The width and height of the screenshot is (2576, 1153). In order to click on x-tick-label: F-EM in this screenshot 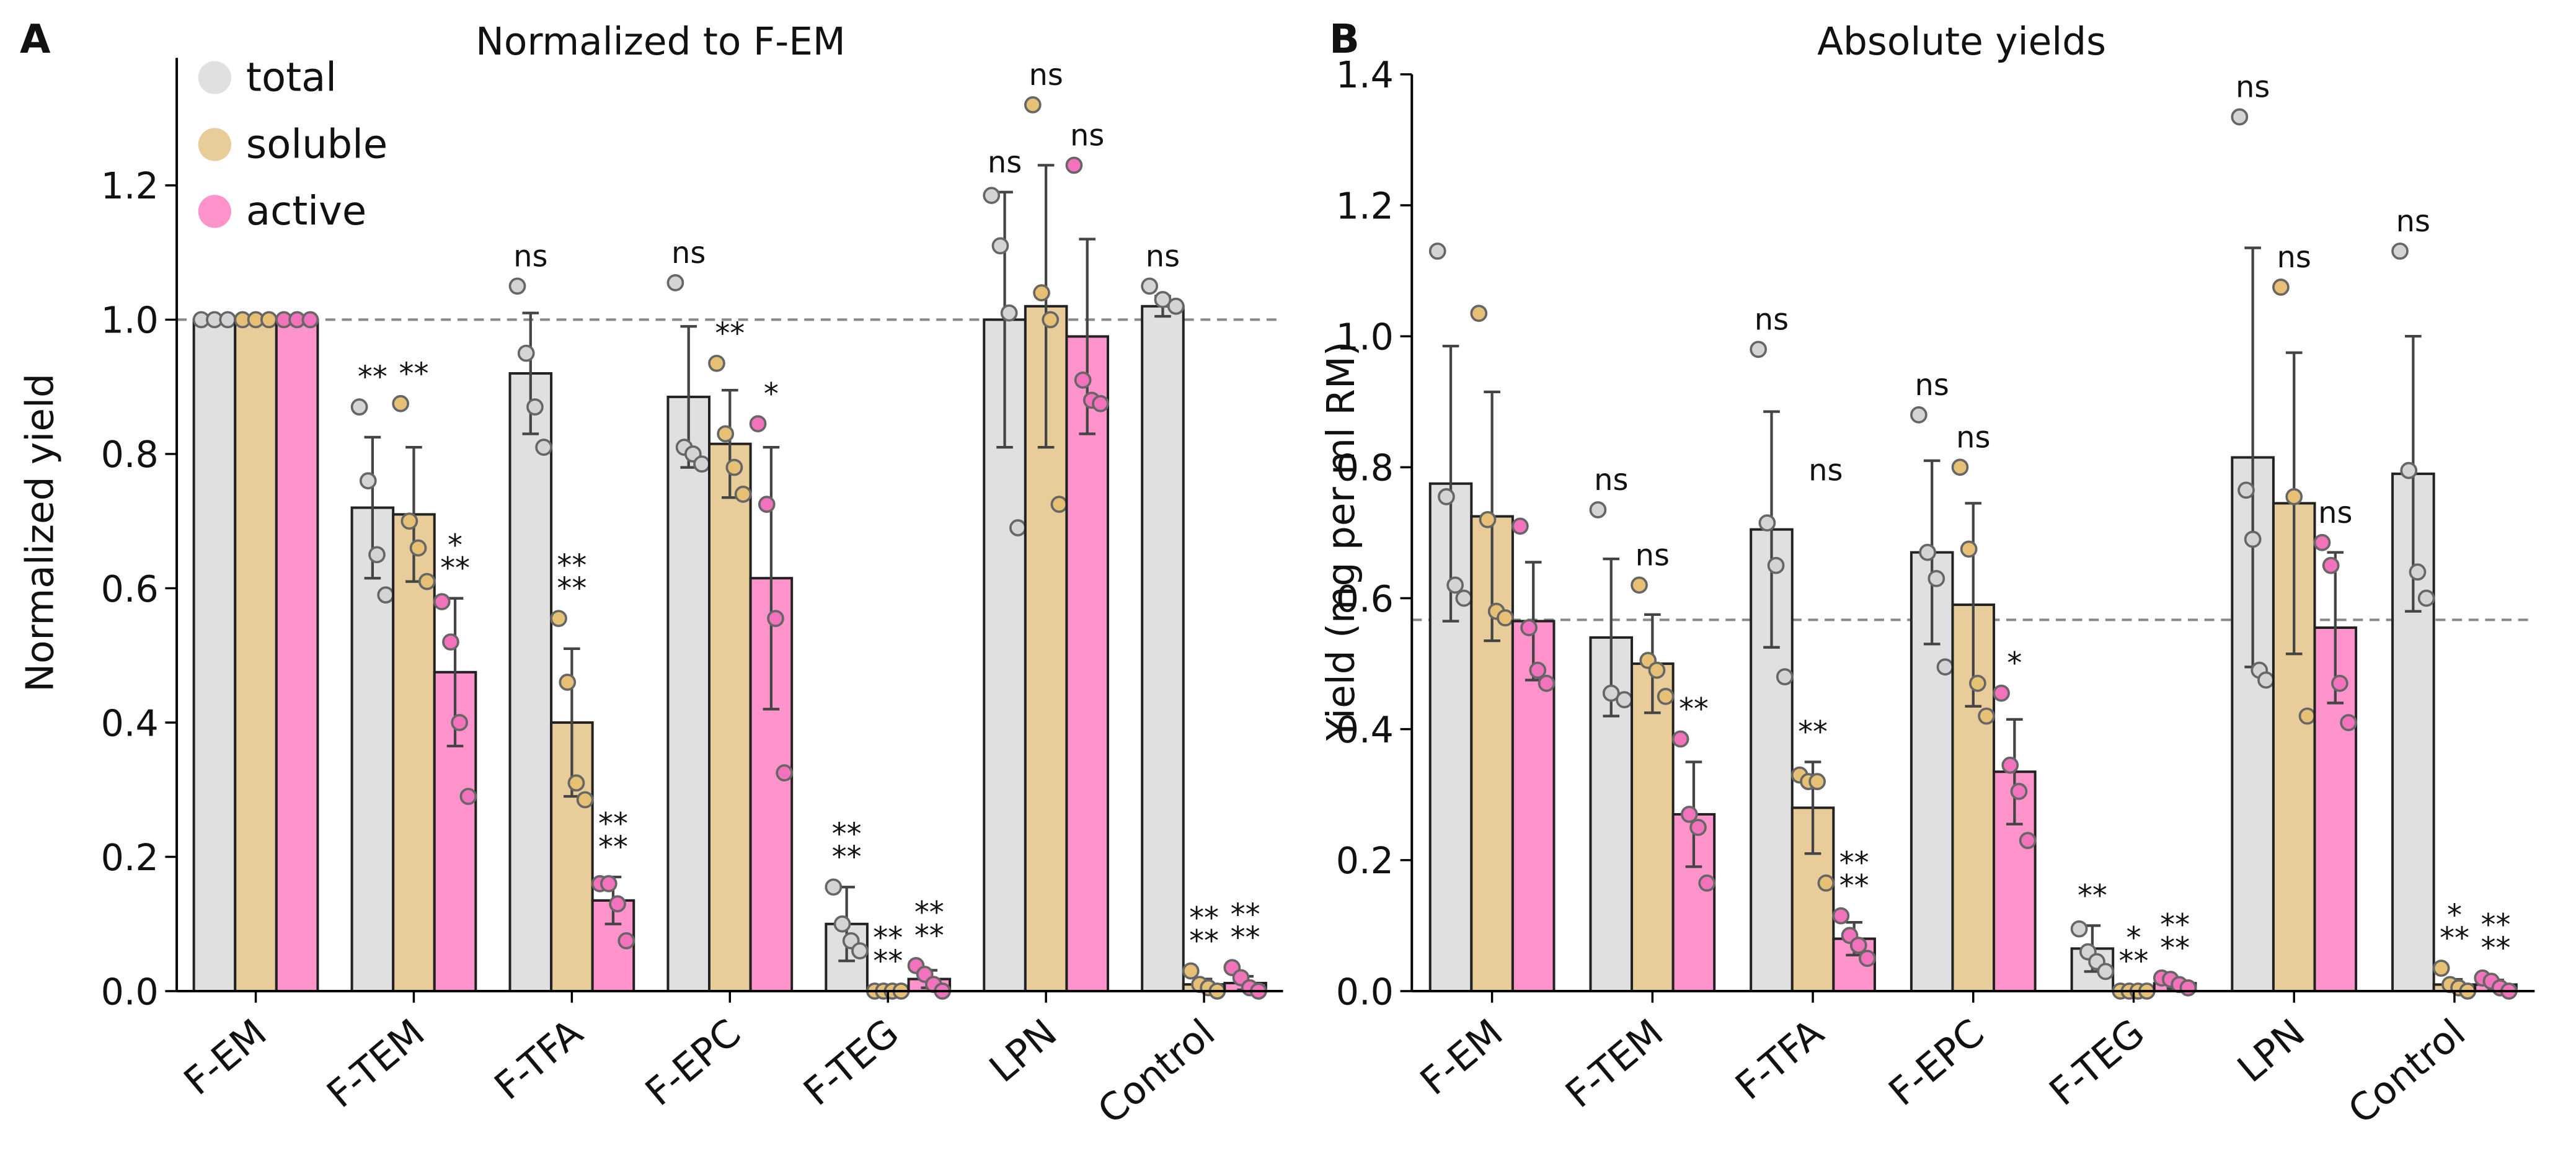, I will do `click(1462, 1057)`.